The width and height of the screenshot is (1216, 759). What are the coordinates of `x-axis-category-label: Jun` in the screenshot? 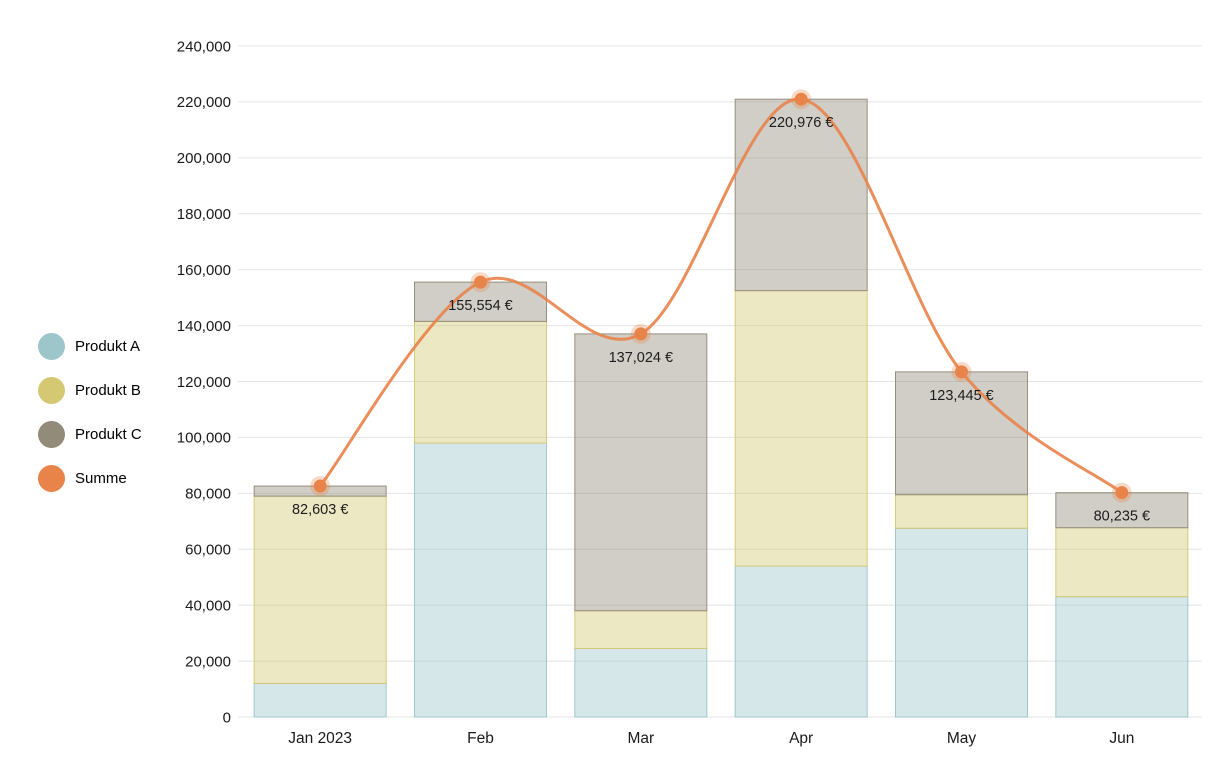 It's located at (1121, 738).